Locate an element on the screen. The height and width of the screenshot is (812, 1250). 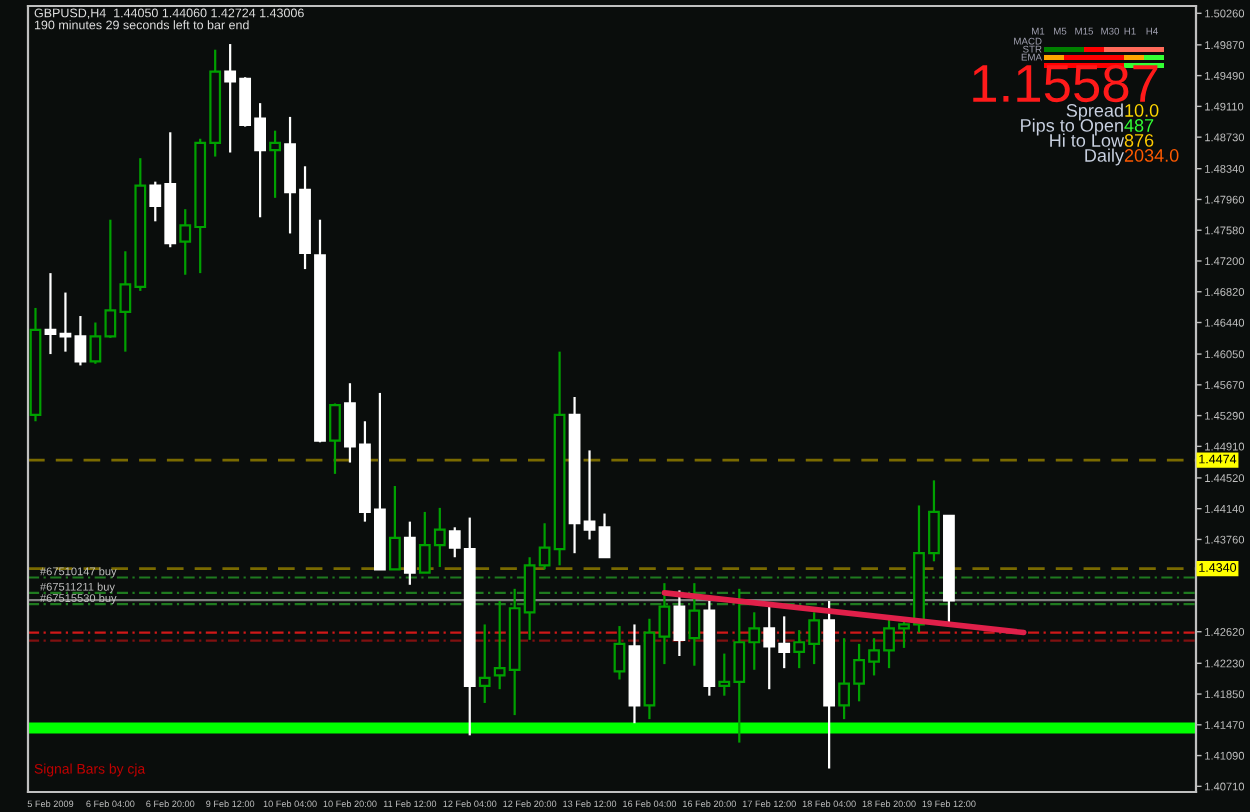
annotation: Hi to Low is located at coordinates (1087, 140).